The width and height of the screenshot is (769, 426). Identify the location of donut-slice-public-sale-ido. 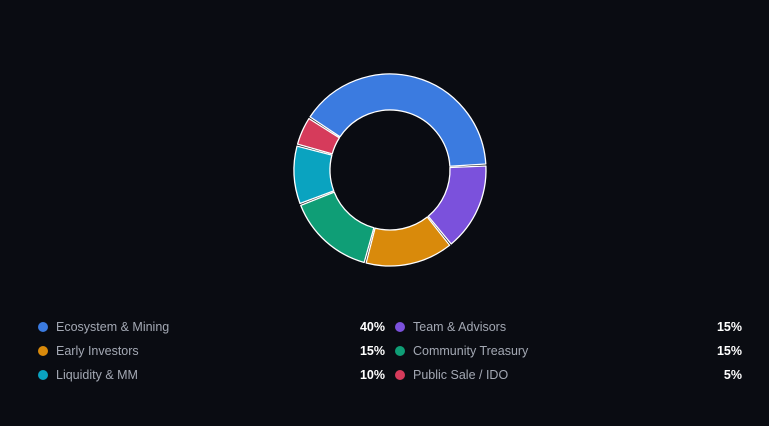
(318, 136).